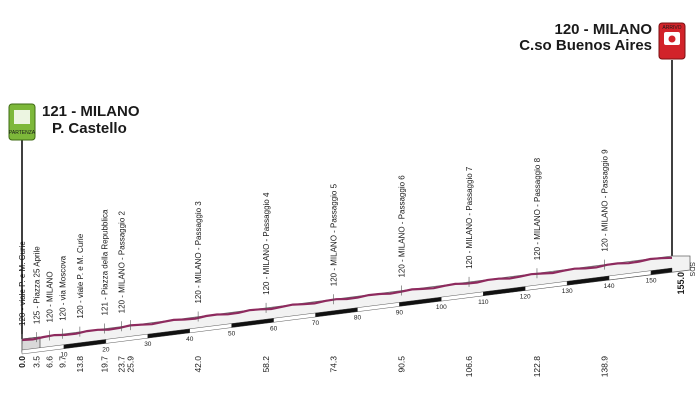 The height and width of the screenshot is (410, 700). Describe the element at coordinates (651, 281) in the screenshot. I see `km-tick-label: 150` at that location.